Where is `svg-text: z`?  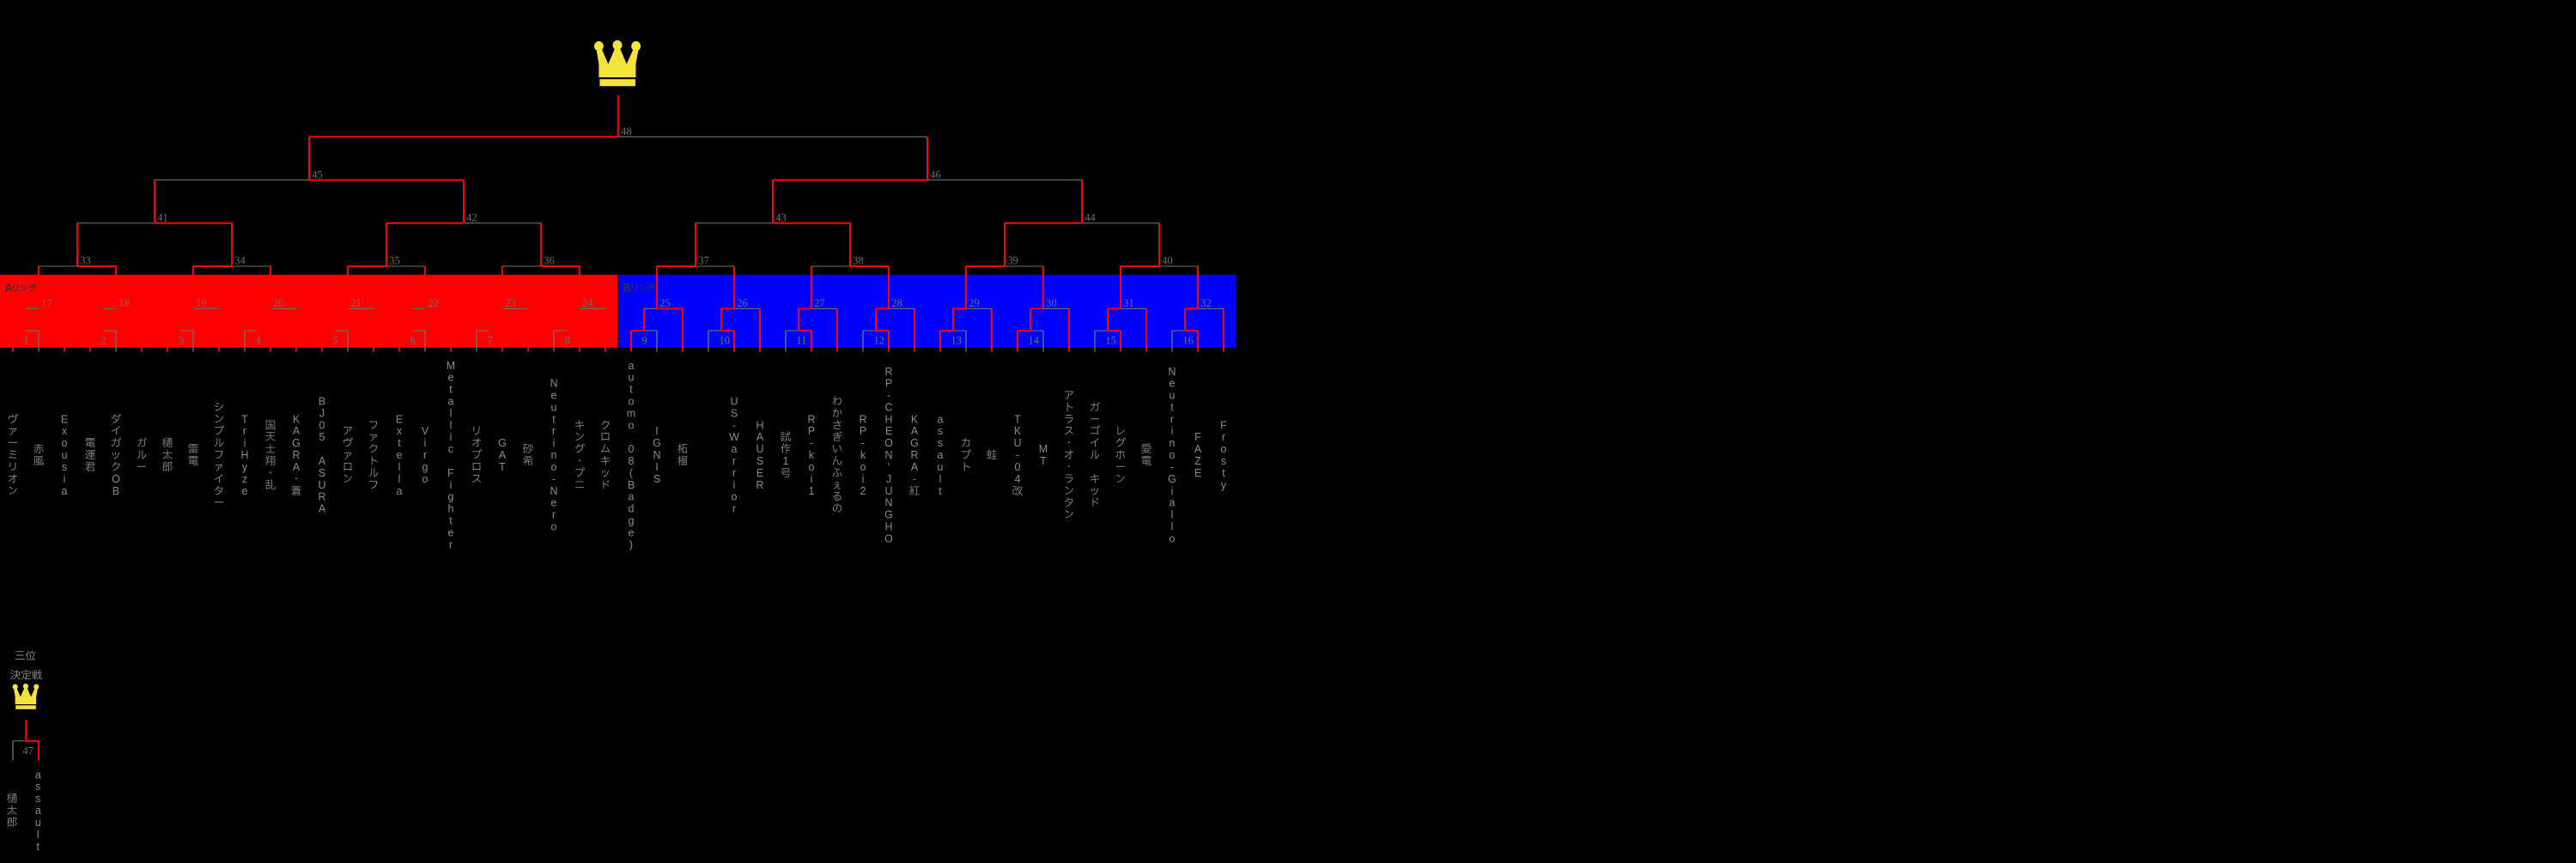
svg-text: z is located at coordinates (244, 479).